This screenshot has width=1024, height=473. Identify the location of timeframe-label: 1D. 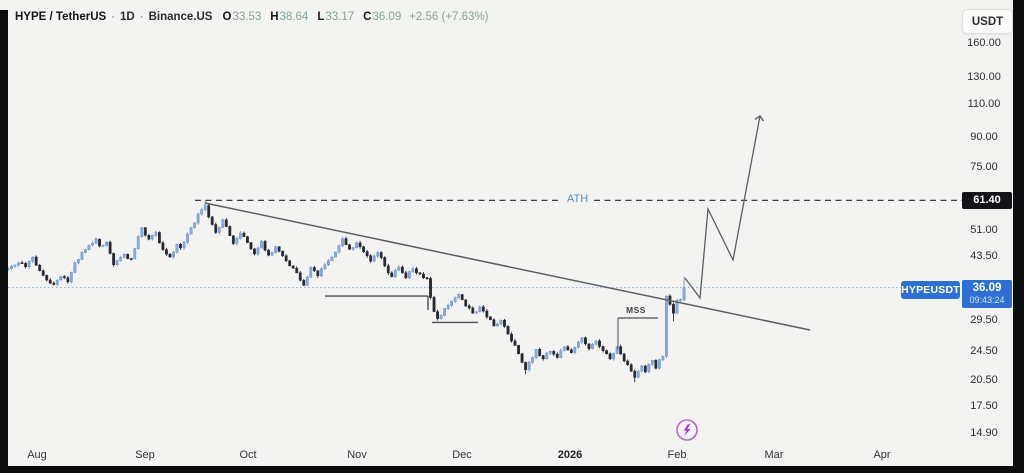
(127, 17).